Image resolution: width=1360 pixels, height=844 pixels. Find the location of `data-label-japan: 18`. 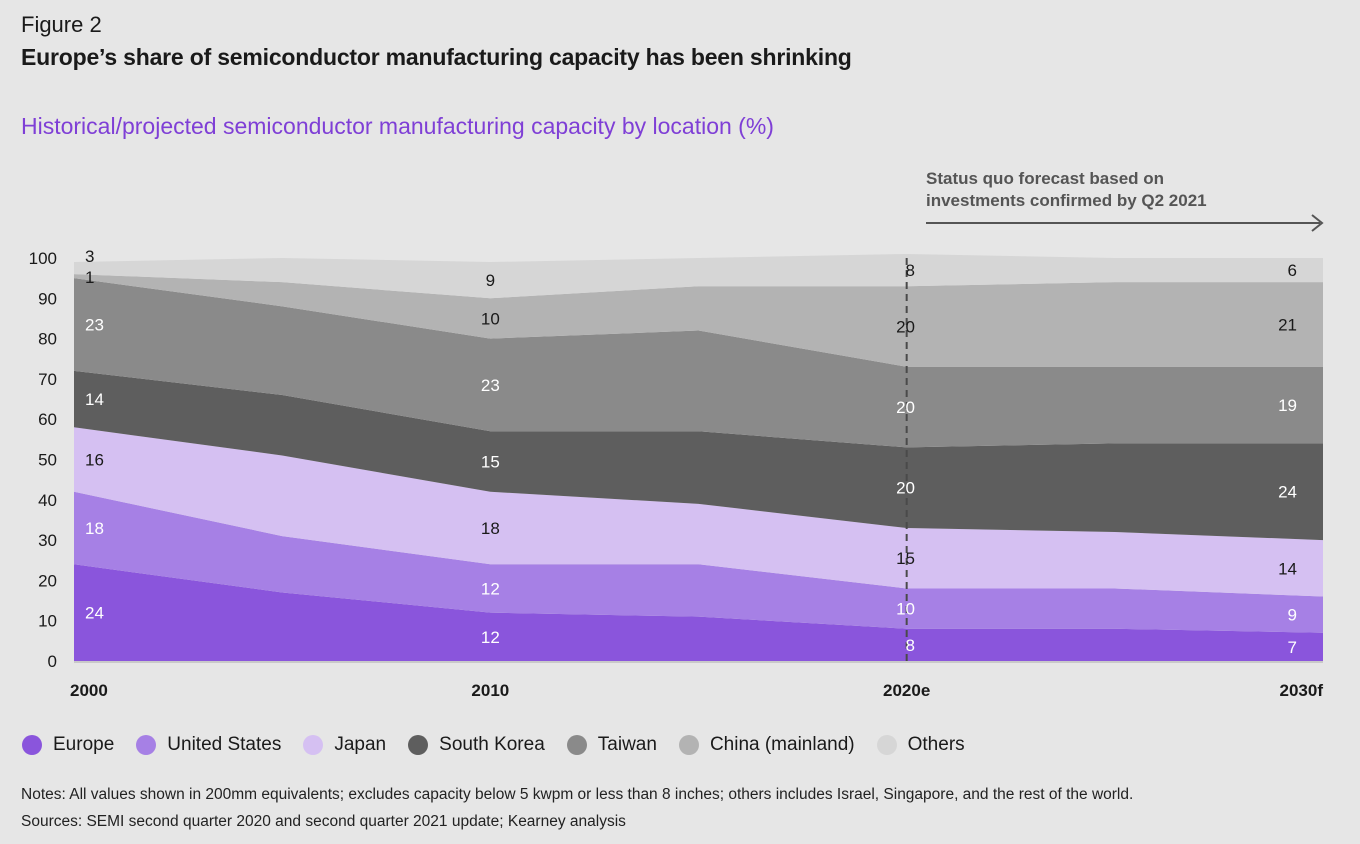

data-label-japan: 18 is located at coordinates (490, 528).